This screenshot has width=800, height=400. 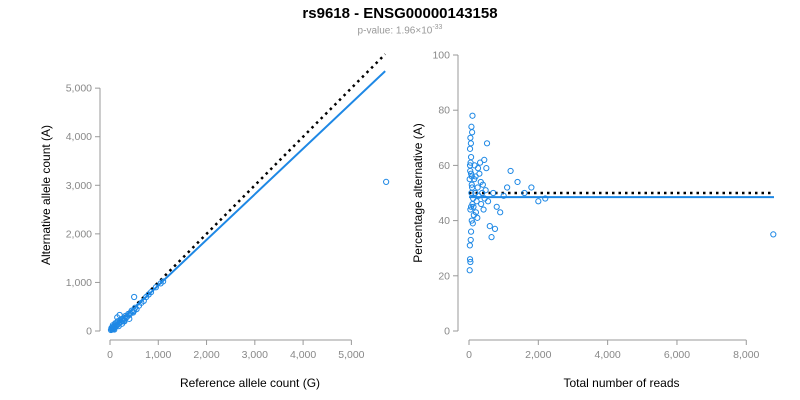 What do you see at coordinates (444, 166) in the screenshot?
I see `y-tick-label: 60` at bounding box center [444, 166].